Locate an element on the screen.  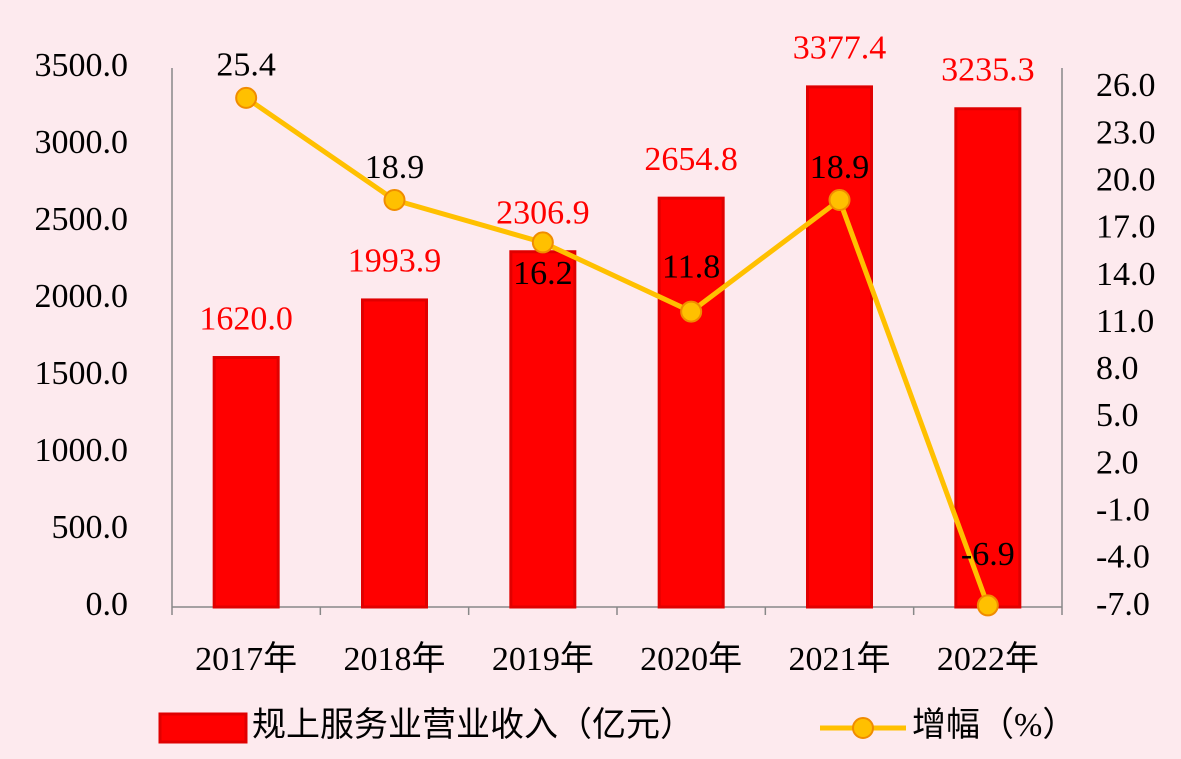
bar-value-label: 2654.8 is located at coordinates (691, 159).